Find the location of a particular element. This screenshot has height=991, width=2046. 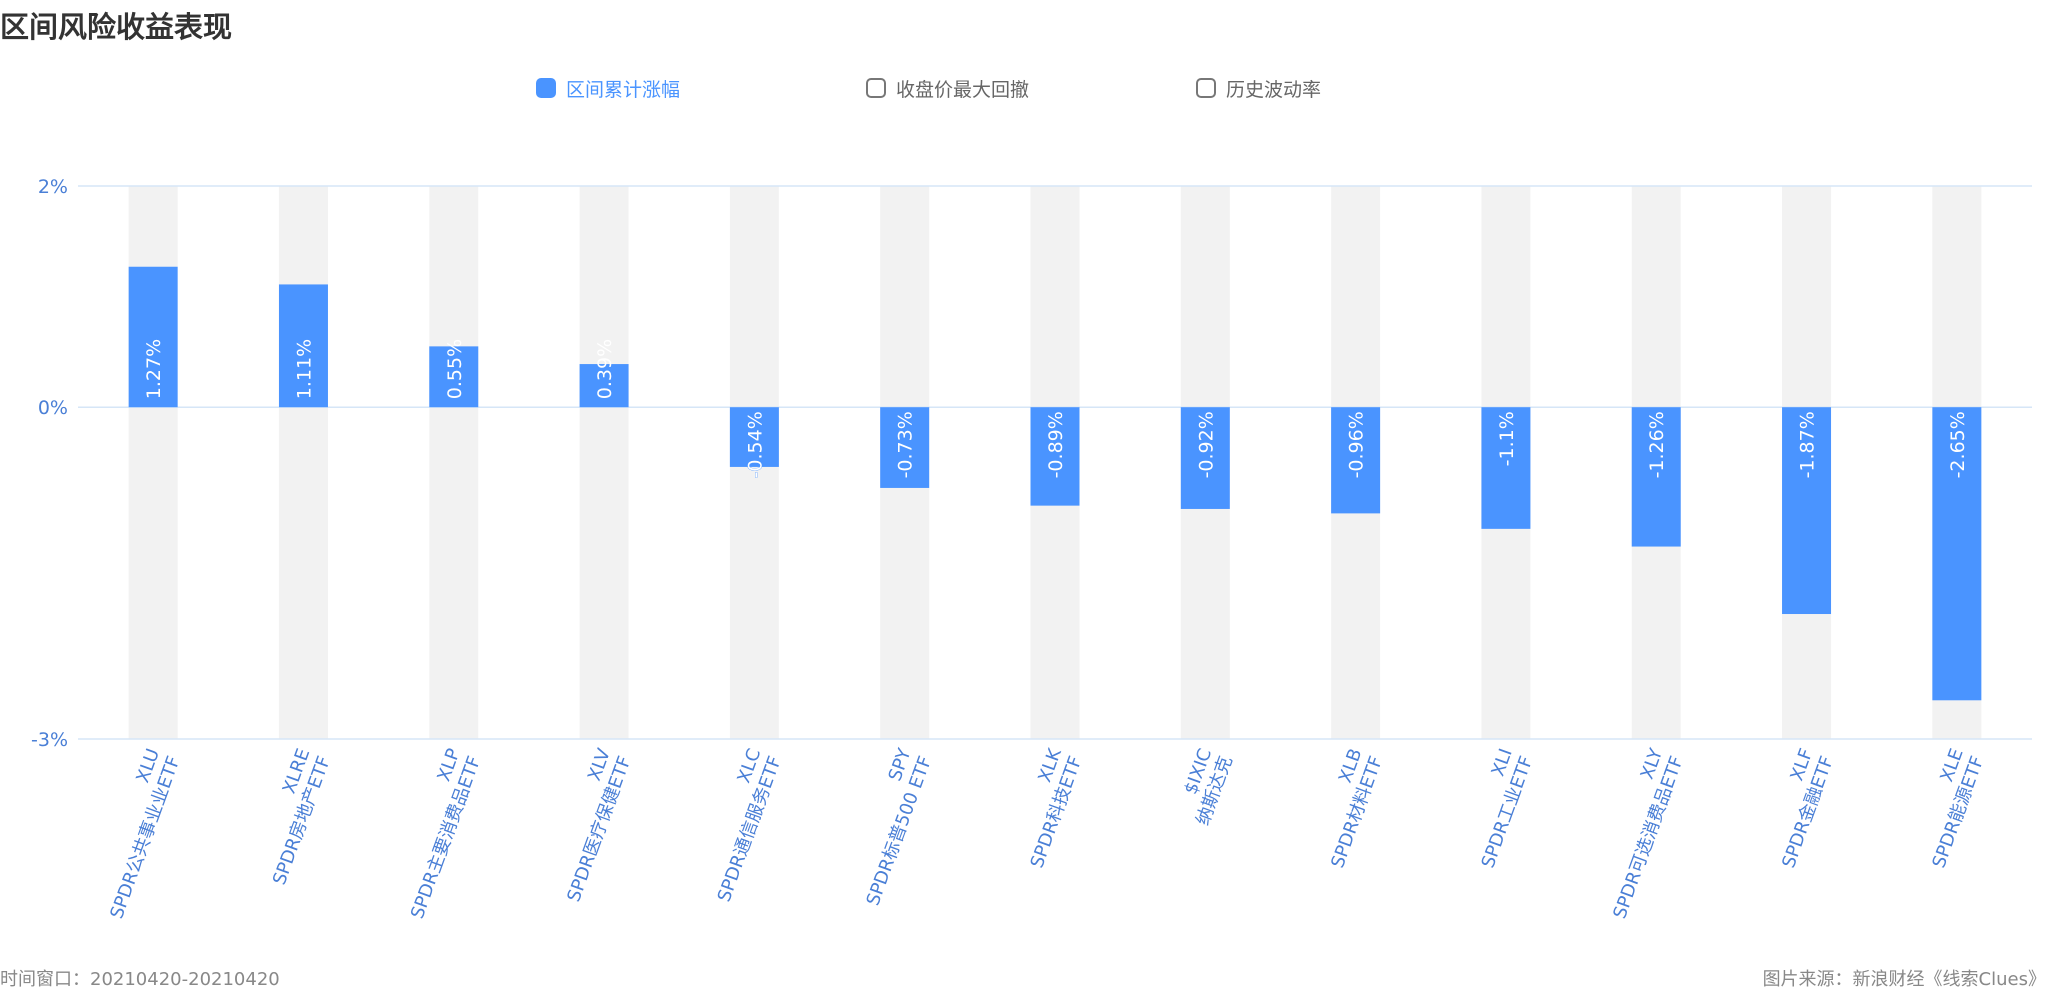

data-label: 1.27% is located at coordinates (154, 369).